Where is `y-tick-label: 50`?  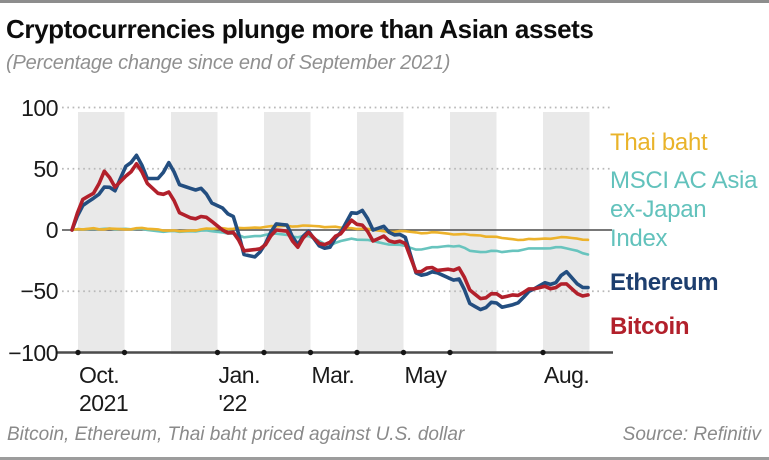 y-tick-label: 50 is located at coordinates (45, 168).